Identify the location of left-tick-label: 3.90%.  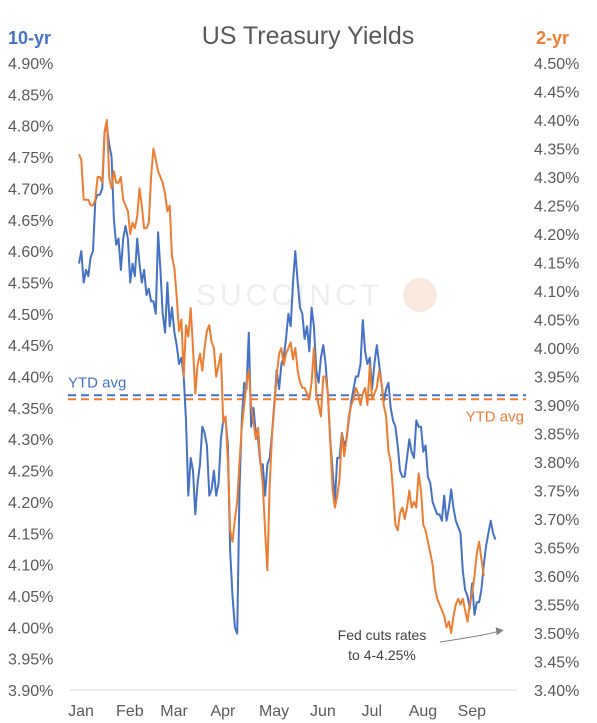
(30, 691).